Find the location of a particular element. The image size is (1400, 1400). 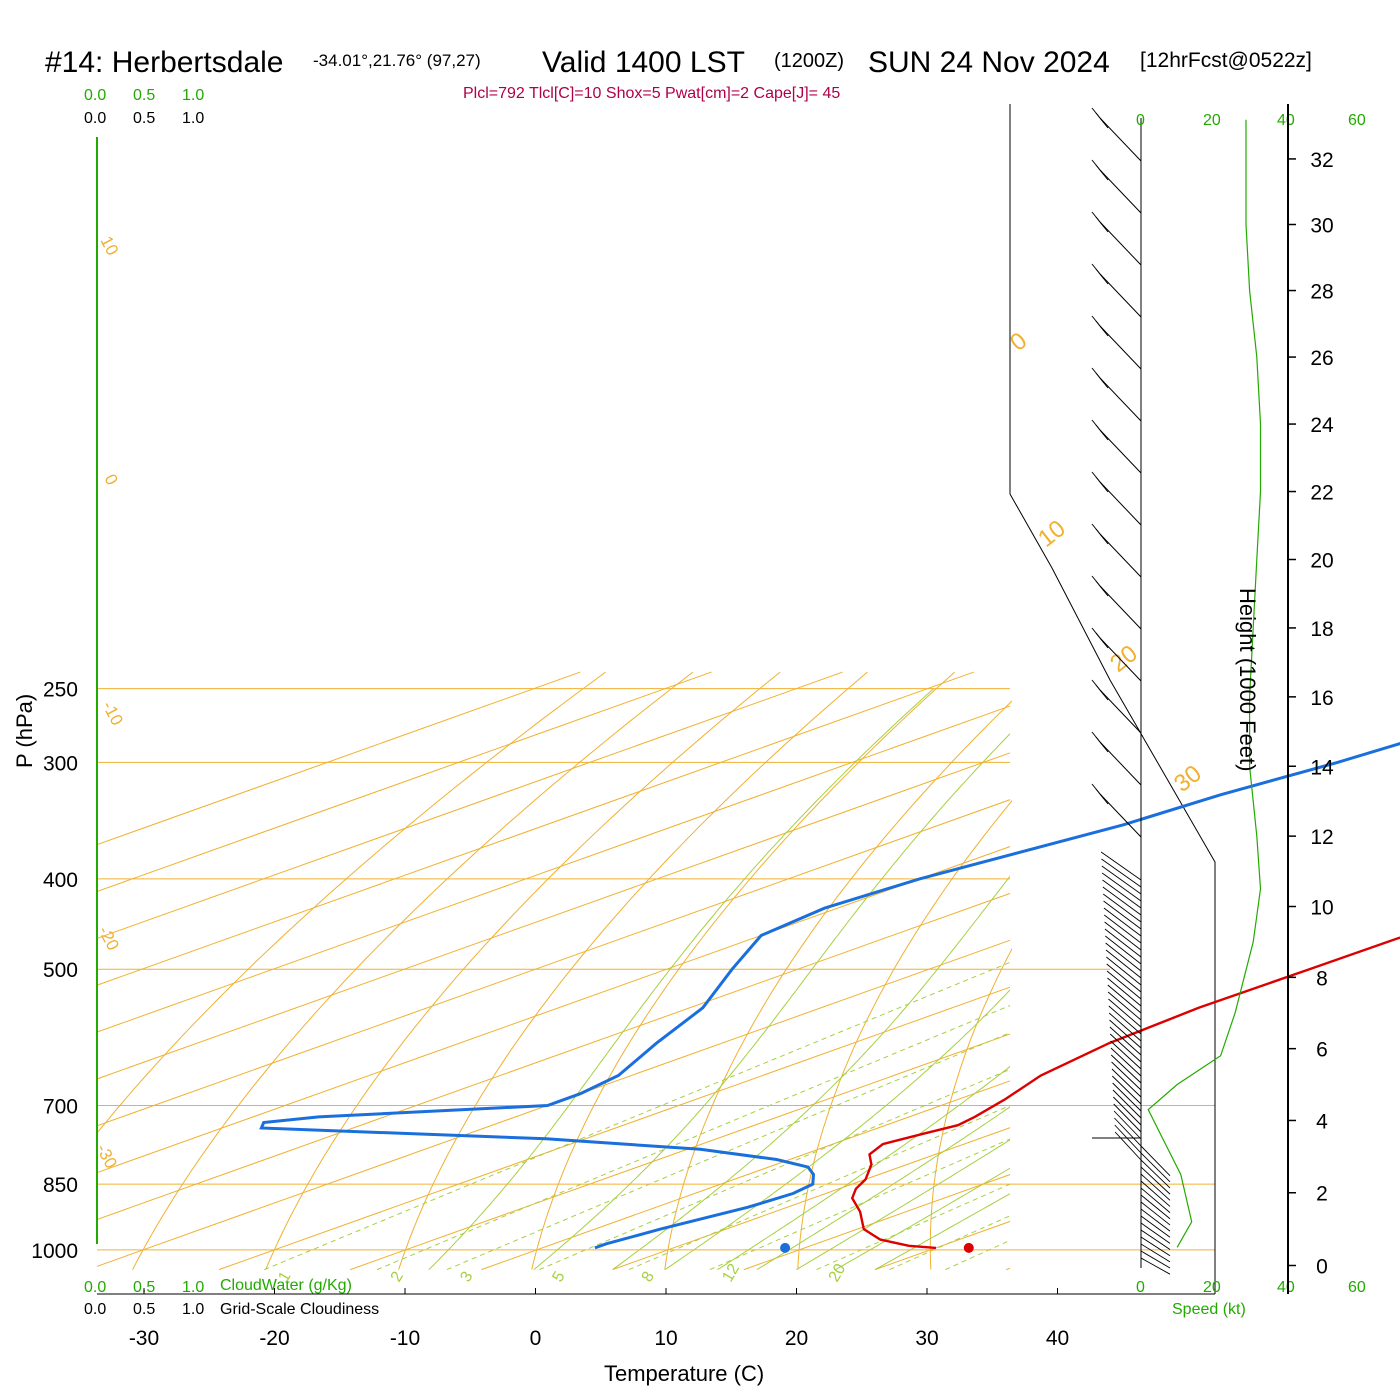

pressure-tick-label: 250 is located at coordinates (60, 690).